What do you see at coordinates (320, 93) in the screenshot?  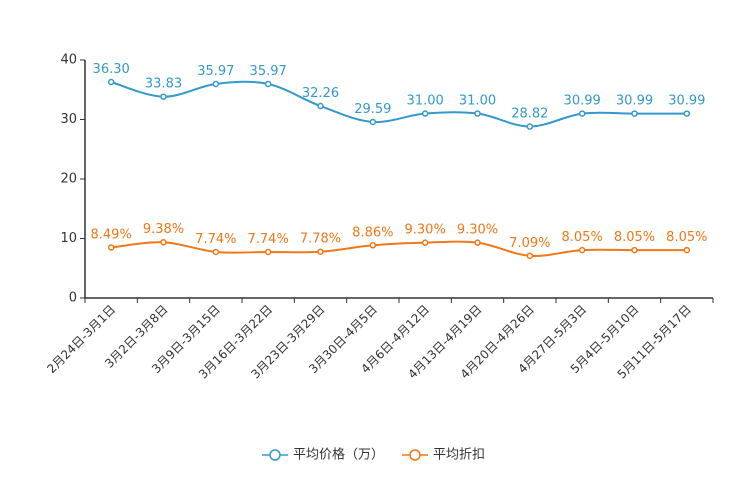 I see `data-label: 32.26` at bounding box center [320, 93].